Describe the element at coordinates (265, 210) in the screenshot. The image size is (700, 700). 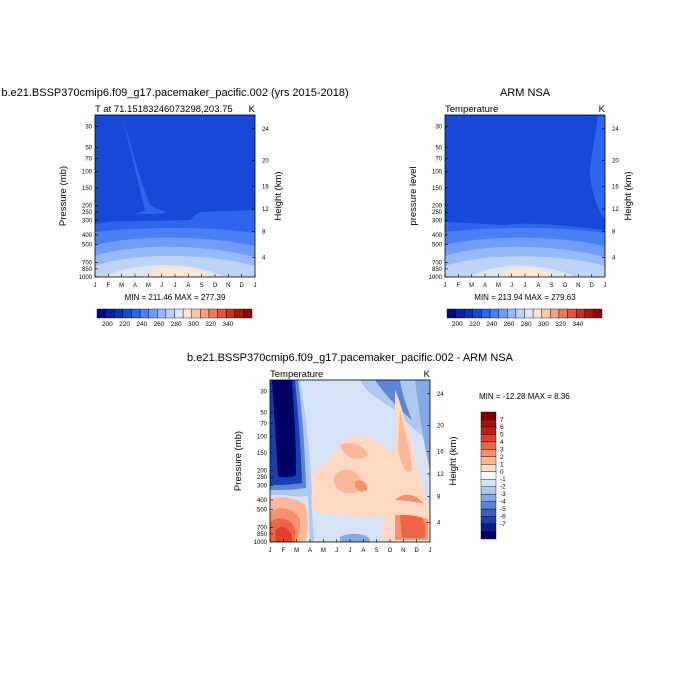
I see `height-tick-label: 12` at that location.